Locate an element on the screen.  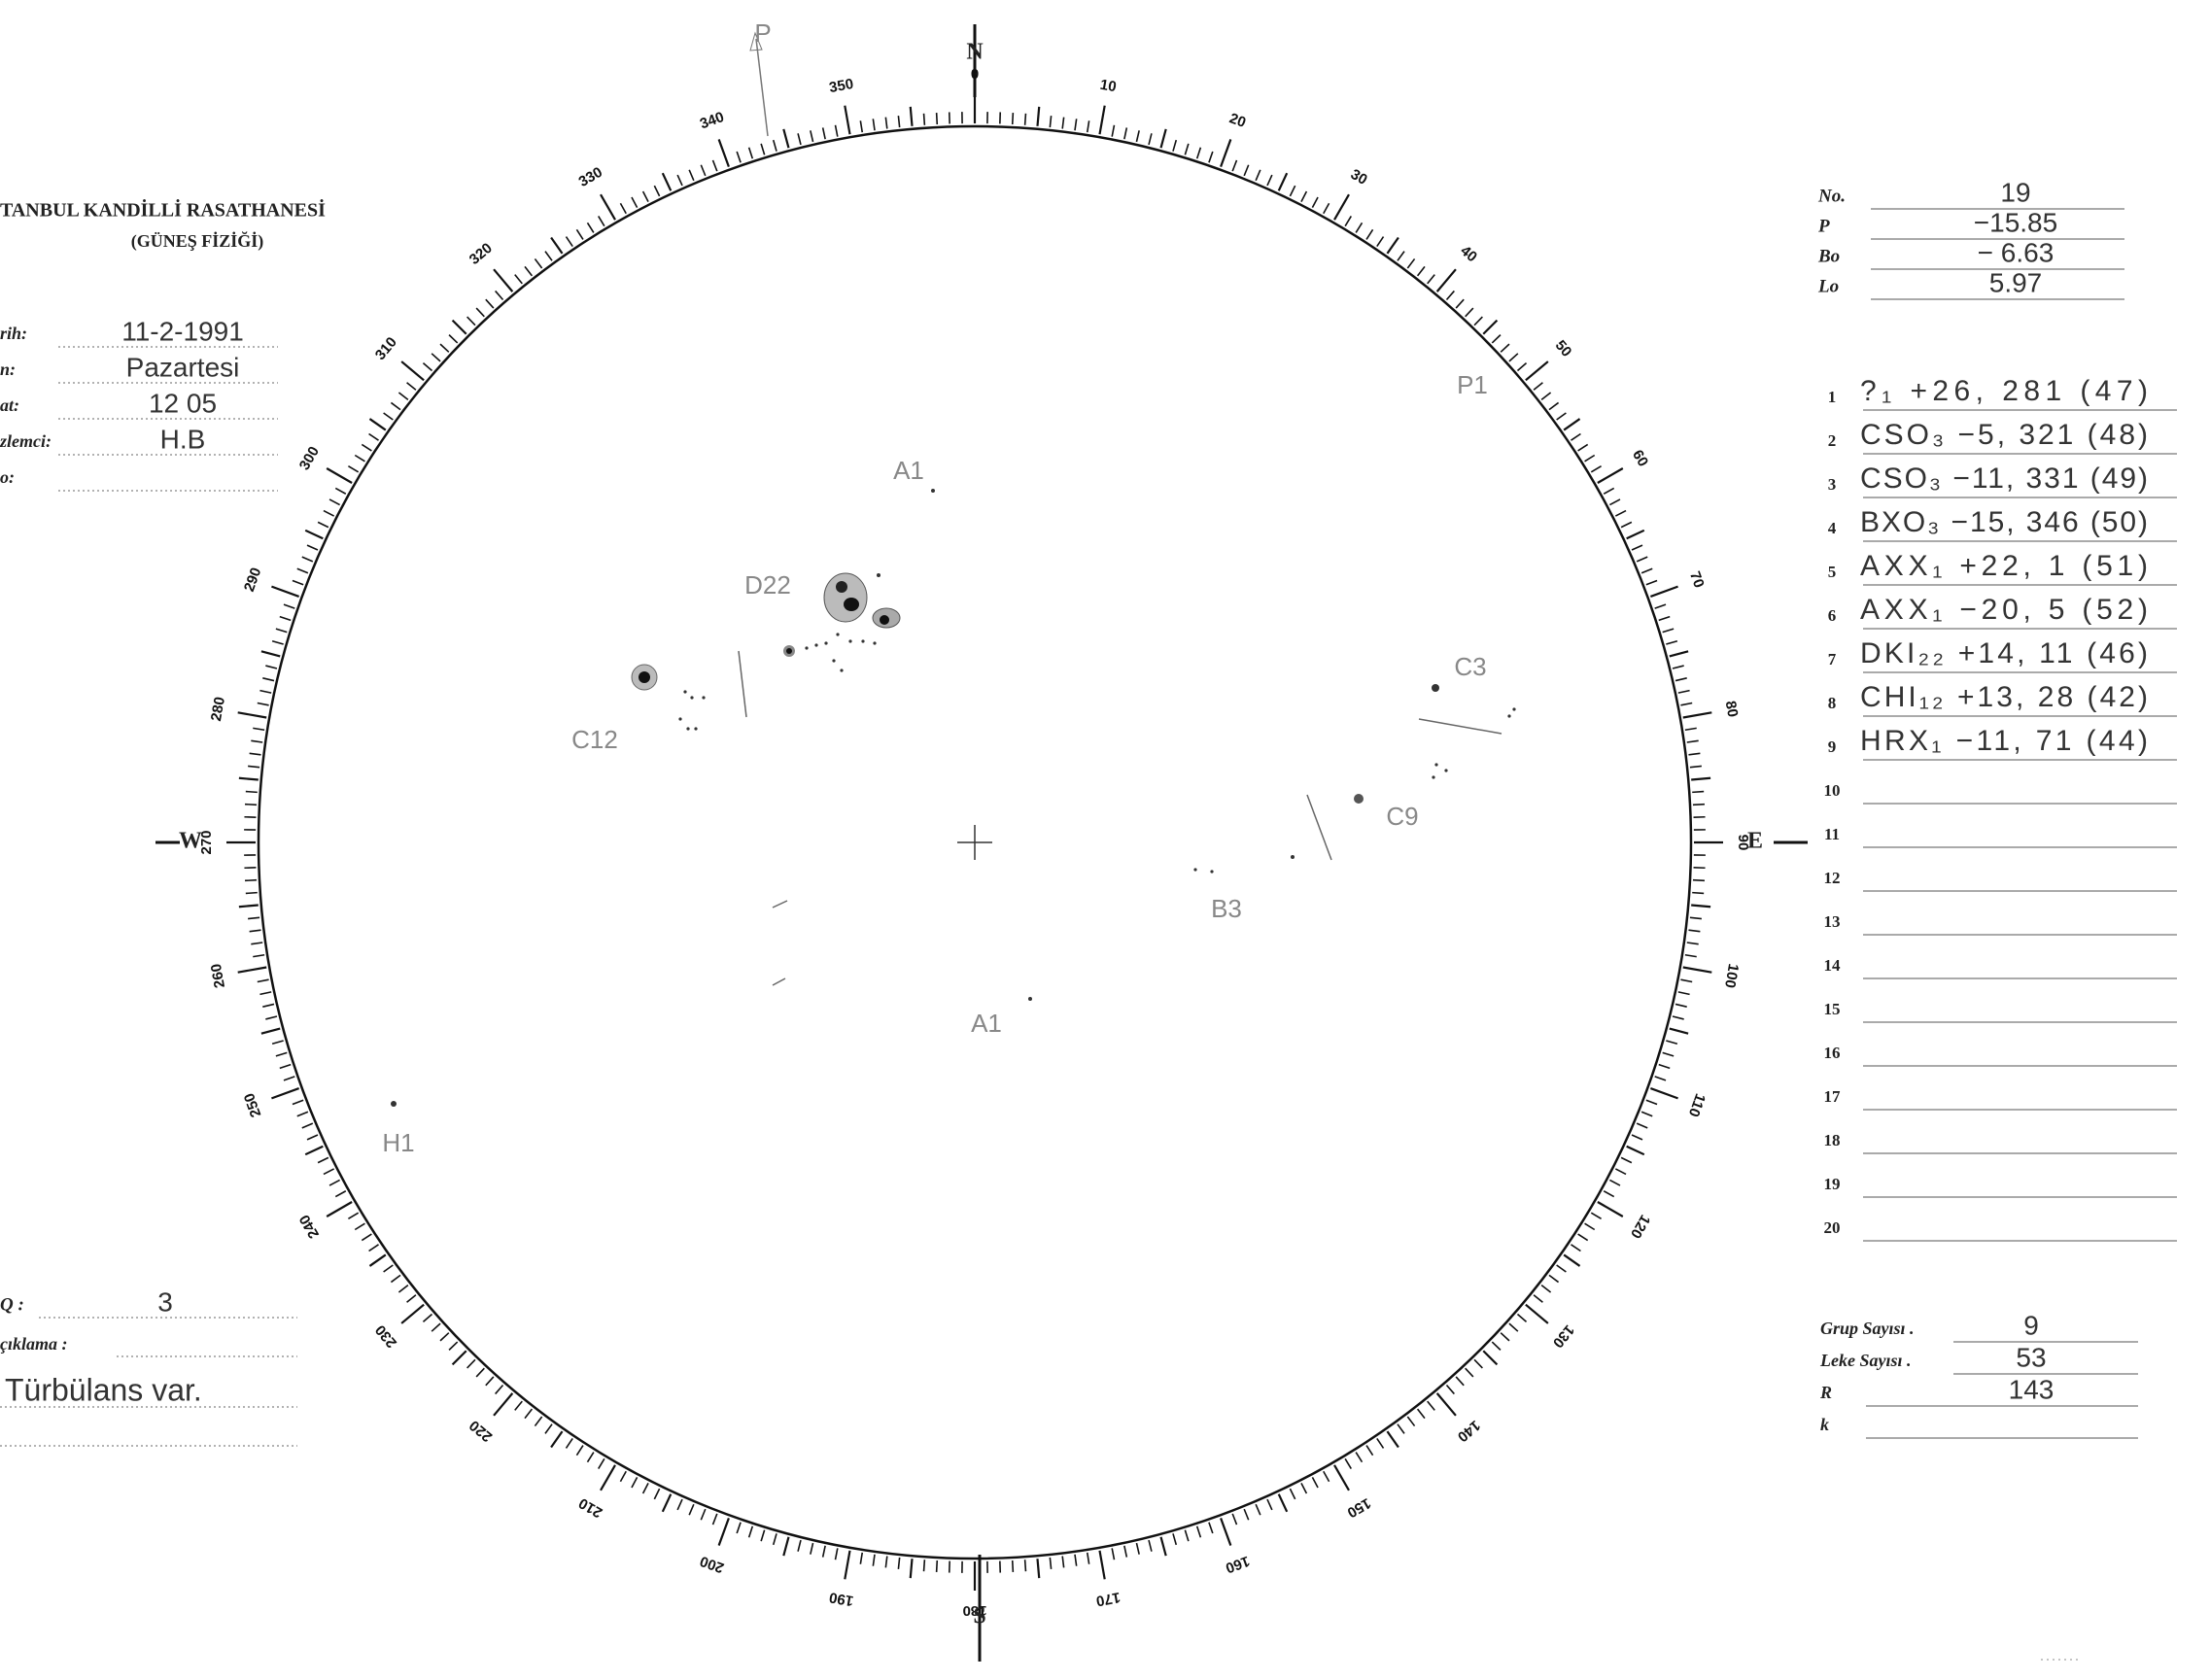
field-value: Pazartesi is located at coordinates (183, 367).